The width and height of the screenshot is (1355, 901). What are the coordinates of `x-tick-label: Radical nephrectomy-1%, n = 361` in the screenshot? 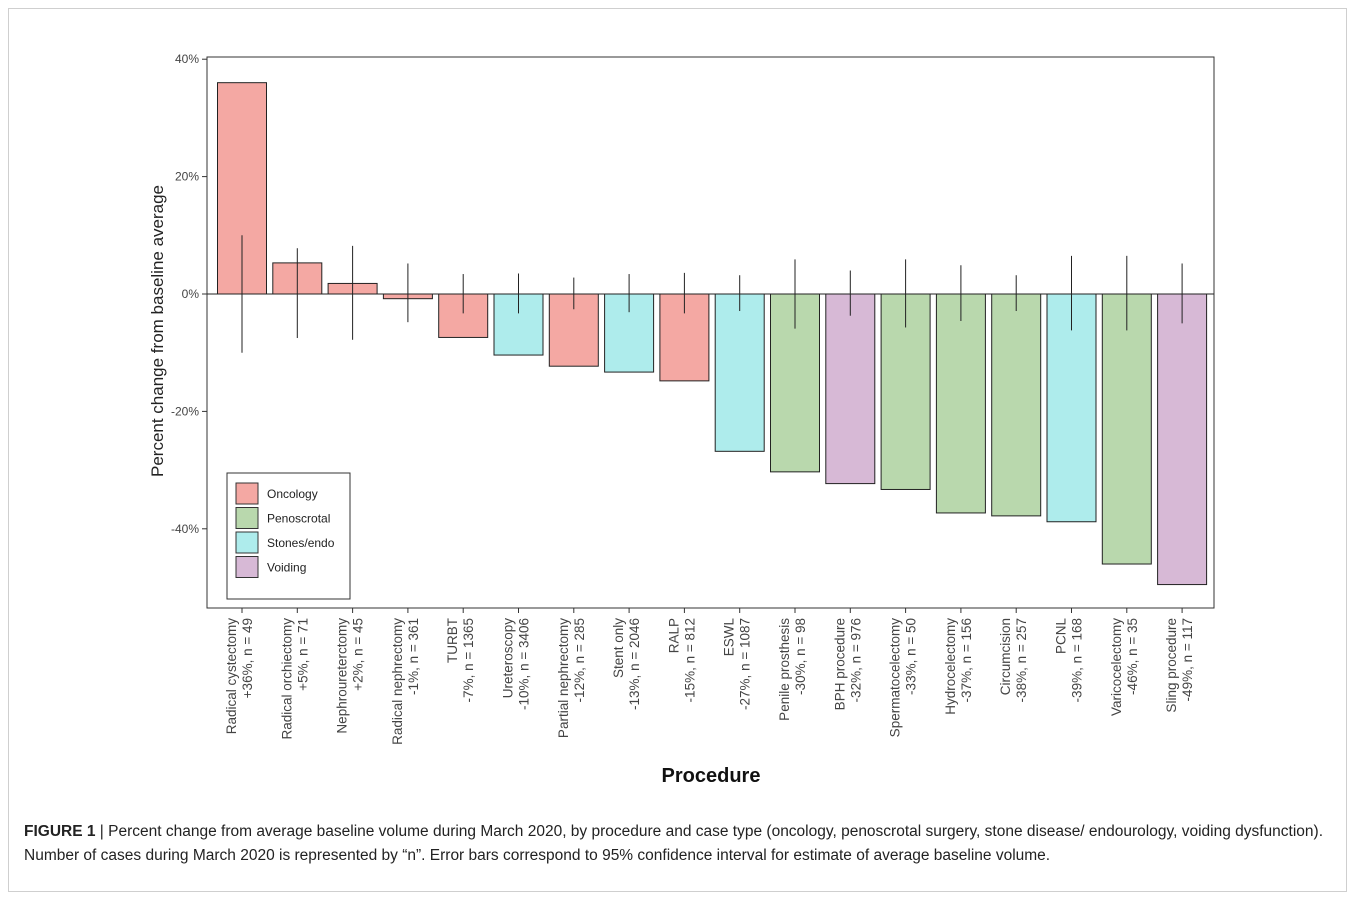 It's located at (405, 681).